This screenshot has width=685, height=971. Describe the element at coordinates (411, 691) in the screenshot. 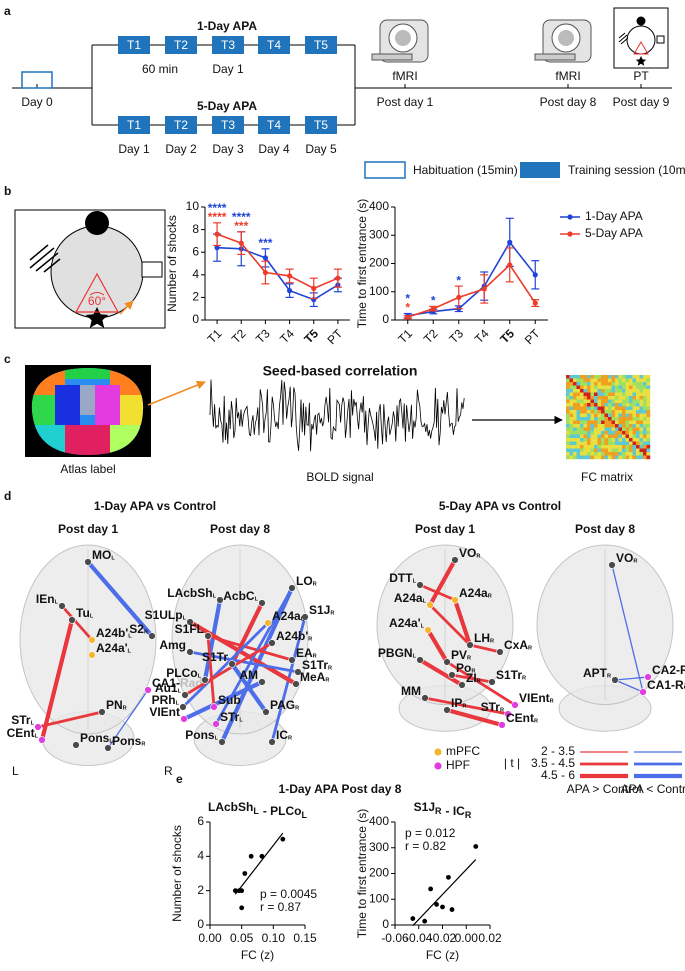

I see `node-label-main: MM` at that location.